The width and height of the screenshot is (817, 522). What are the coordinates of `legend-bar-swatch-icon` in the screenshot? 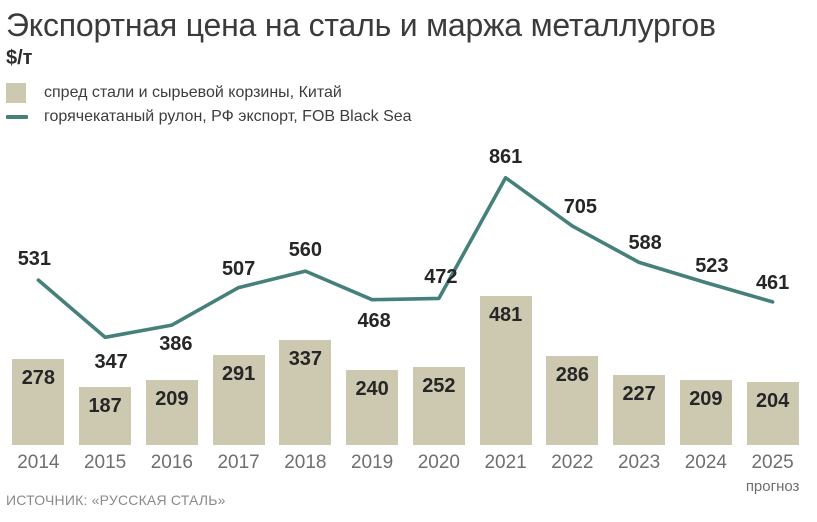 It's located at (19, 92).